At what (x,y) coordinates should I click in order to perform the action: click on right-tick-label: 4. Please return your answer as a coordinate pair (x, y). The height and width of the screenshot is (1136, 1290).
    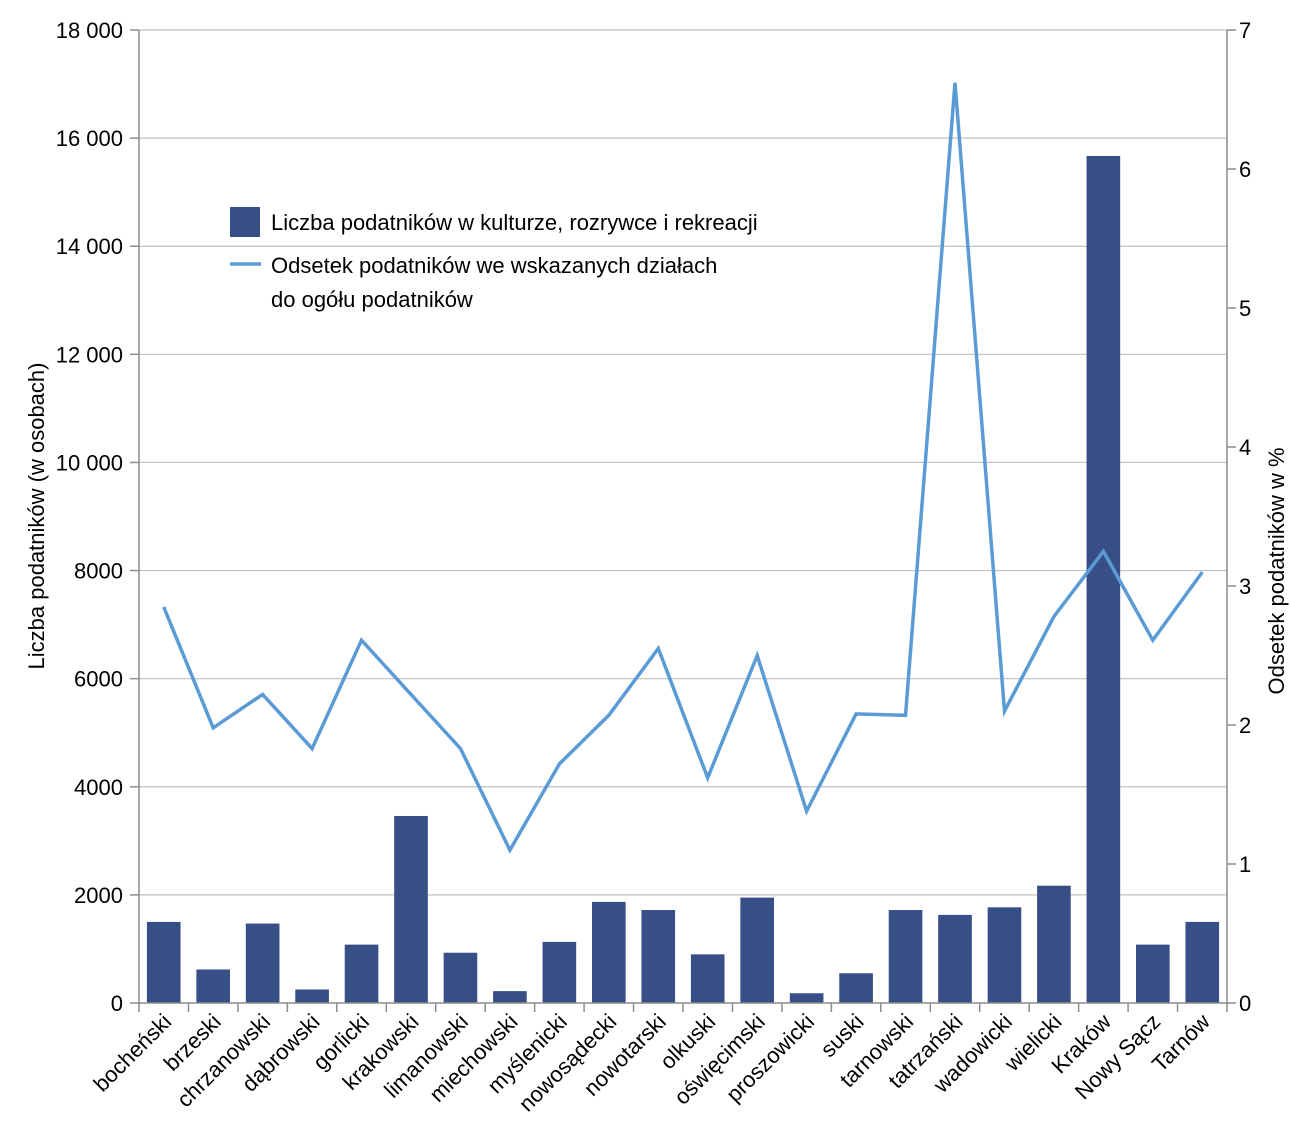
    Looking at the image, I should click on (1245, 447).